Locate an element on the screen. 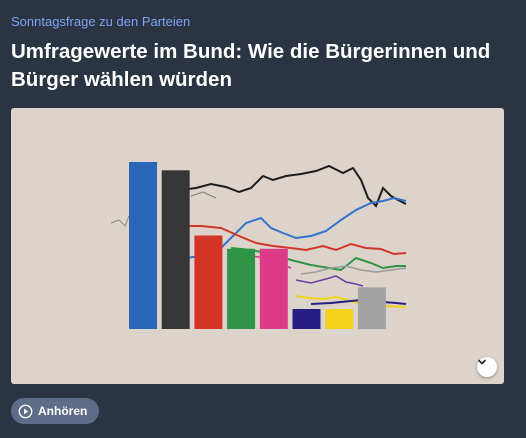  expand-button is located at coordinates (487, 367).